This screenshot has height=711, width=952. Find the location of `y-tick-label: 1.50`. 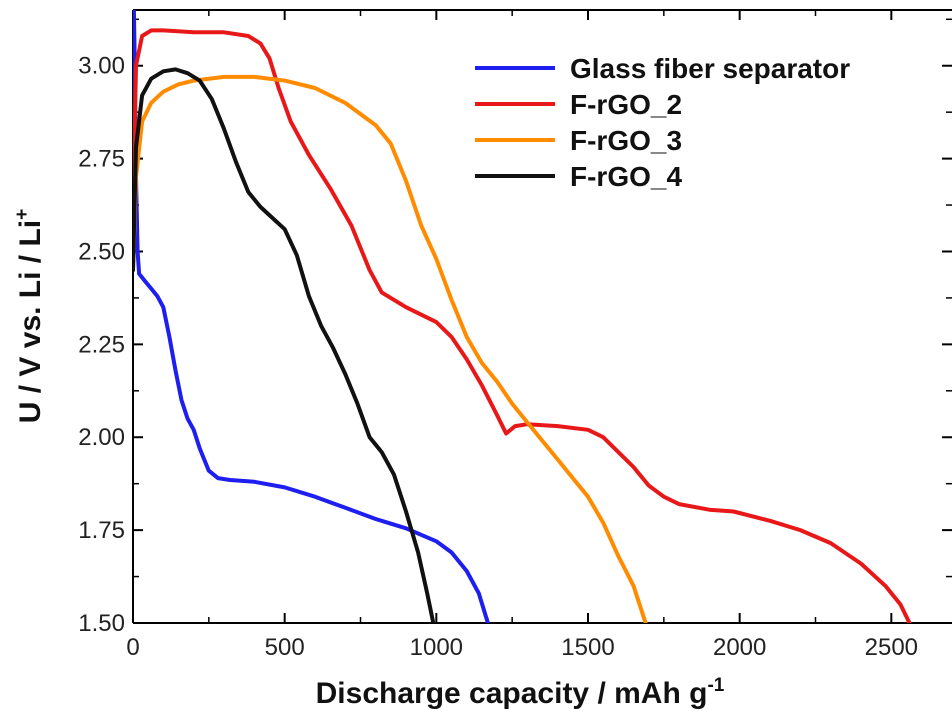

y-tick-label: 1.50 is located at coordinates (101, 623).